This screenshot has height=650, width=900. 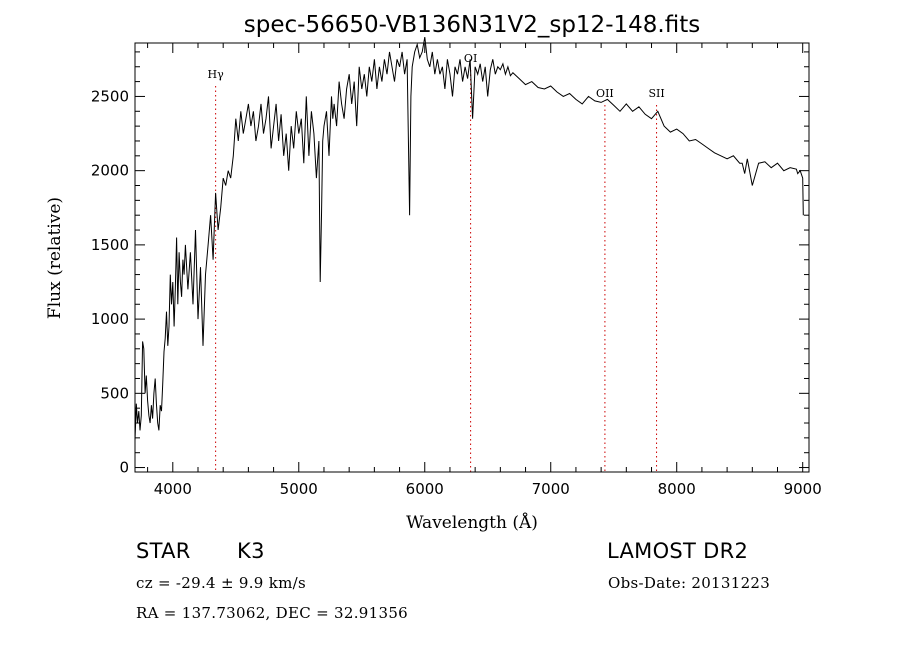 What do you see at coordinates (551, 489) in the screenshot?
I see `x-tick-label: 7000` at bounding box center [551, 489].